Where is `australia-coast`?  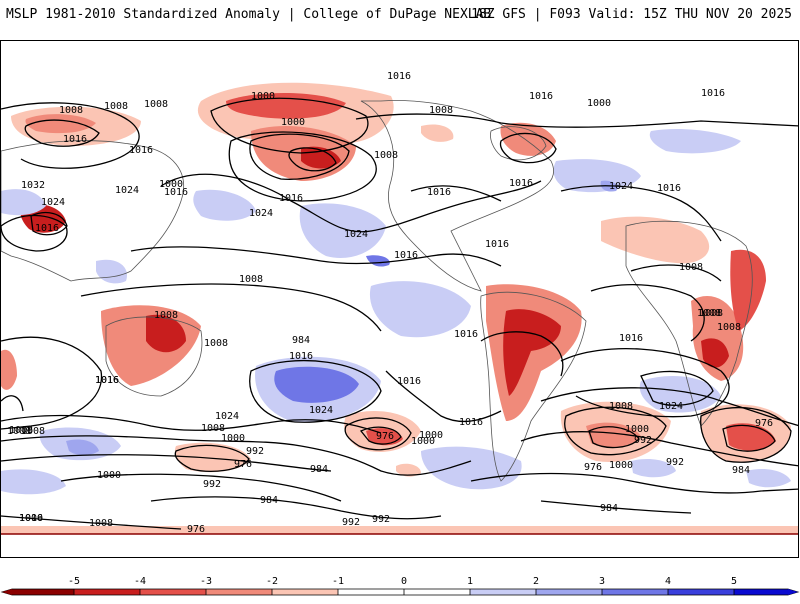 australia-coast is located at coordinates (154, 356).